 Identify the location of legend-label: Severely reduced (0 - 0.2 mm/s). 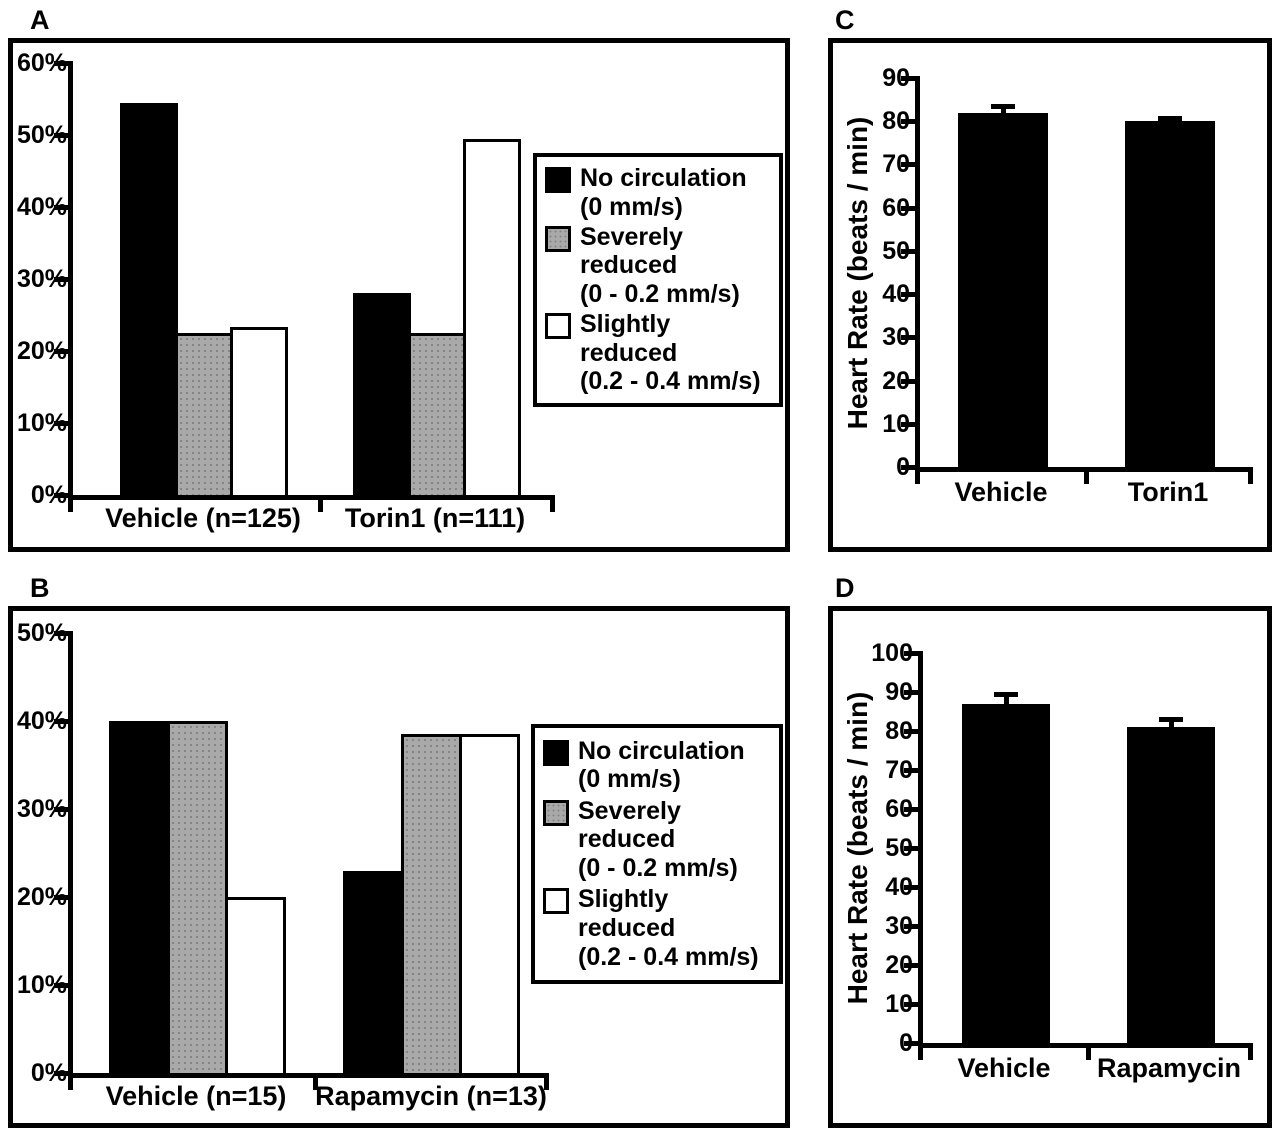
(674, 840).